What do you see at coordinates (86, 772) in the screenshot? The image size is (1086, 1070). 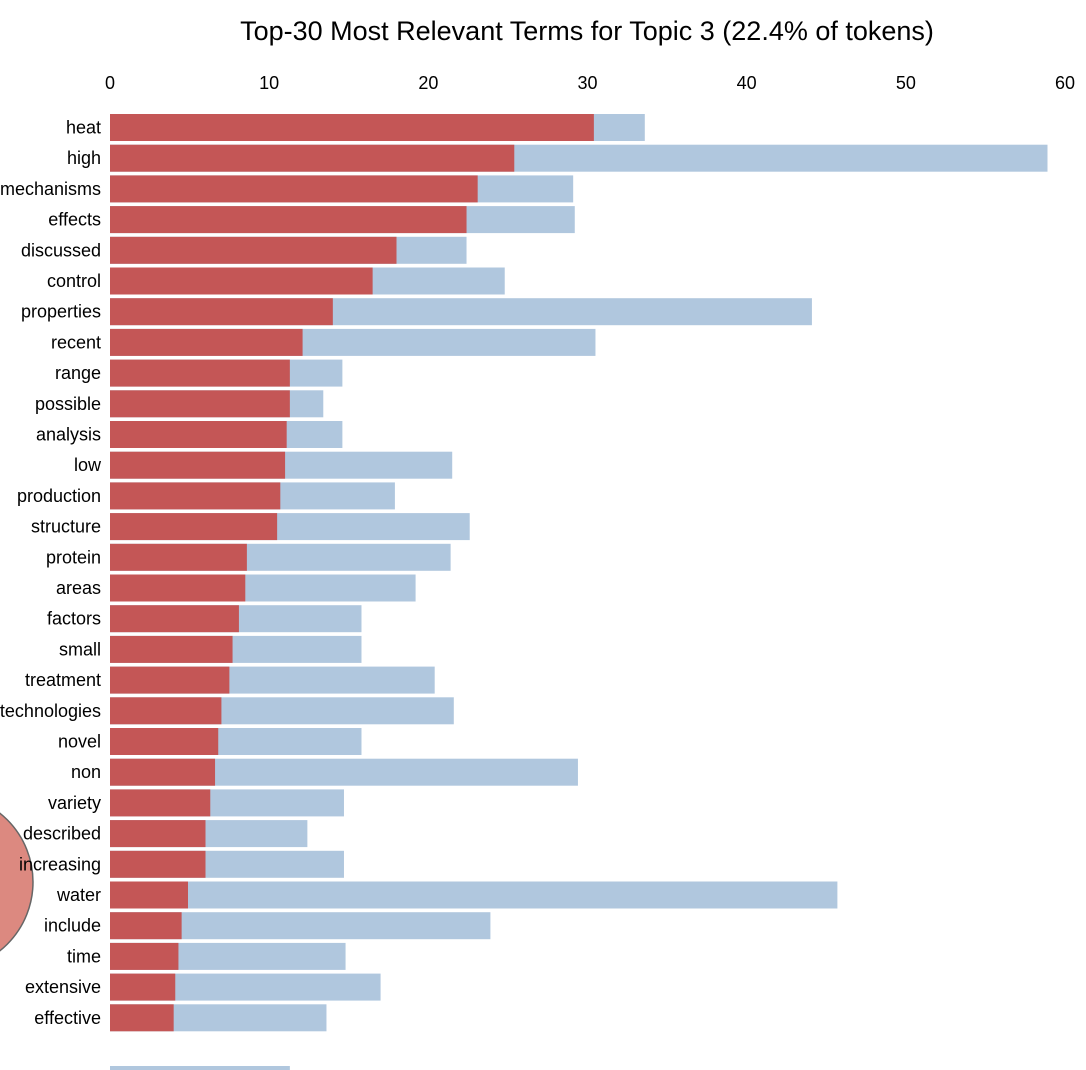 I see `term-label-non: non` at bounding box center [86, 772].